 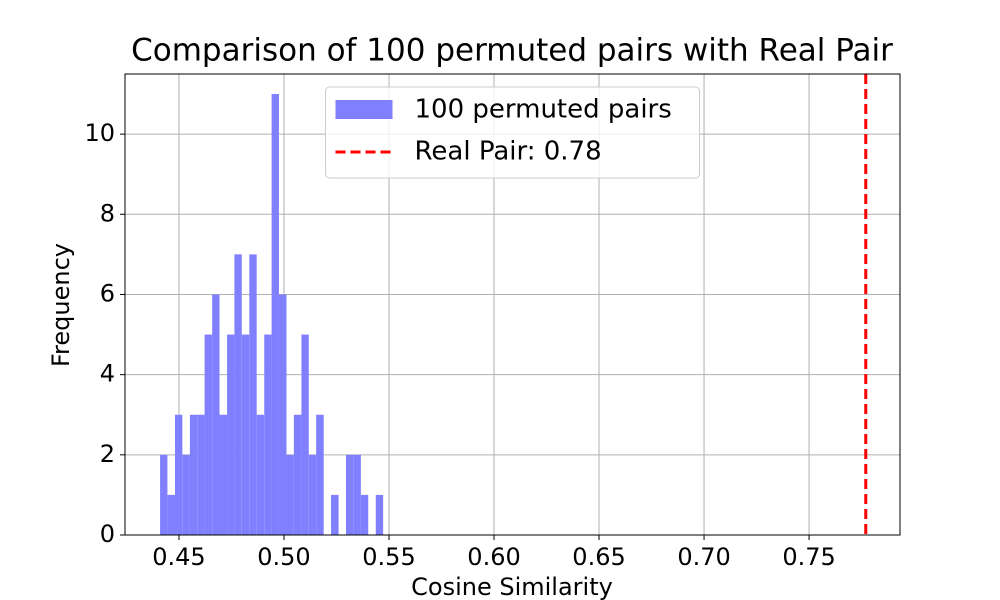 What do you see at coordinates (107, 213) in the screenshot?
I see `y-tick-label: 8` at bounding box center [107, 213].